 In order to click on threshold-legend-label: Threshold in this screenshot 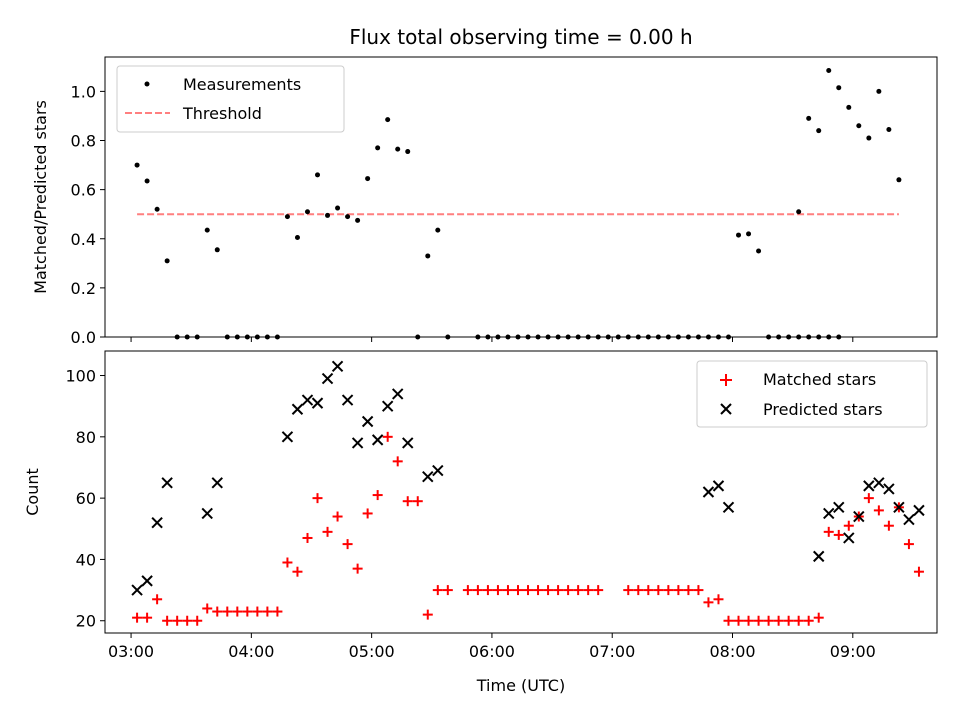, I will do `click(222, 113)`.